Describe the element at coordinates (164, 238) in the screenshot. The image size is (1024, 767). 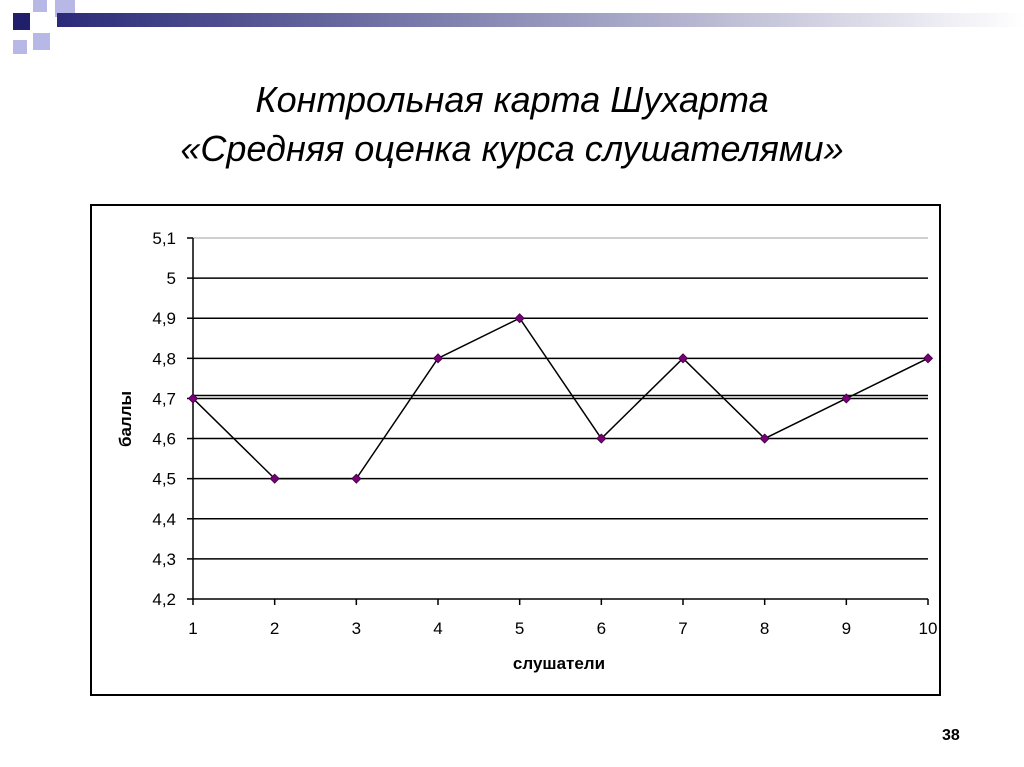
I see `y-tick-label: 5,1` at that location.